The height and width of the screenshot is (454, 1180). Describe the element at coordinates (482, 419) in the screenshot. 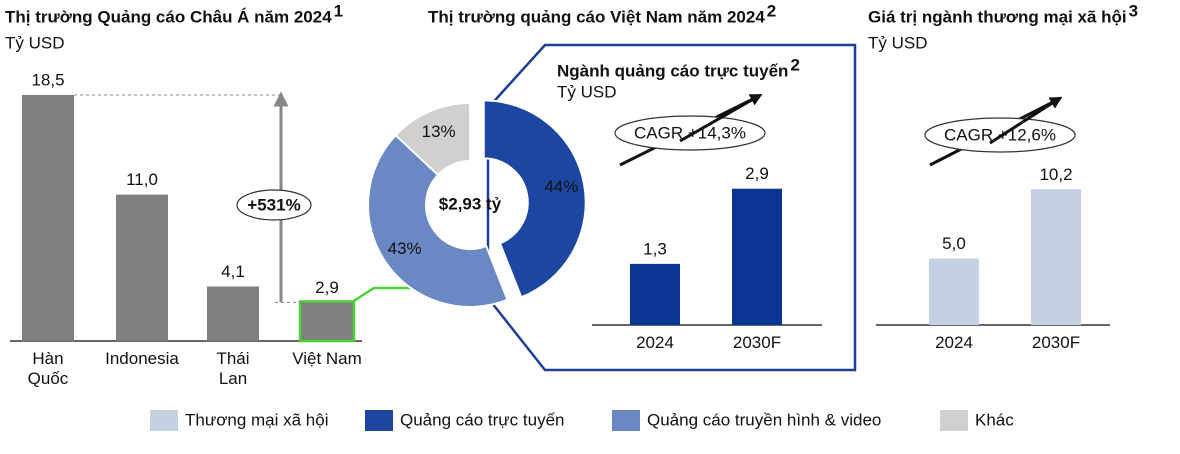

I see `legend-label: Quảng cáo trực tuyến` at that location.